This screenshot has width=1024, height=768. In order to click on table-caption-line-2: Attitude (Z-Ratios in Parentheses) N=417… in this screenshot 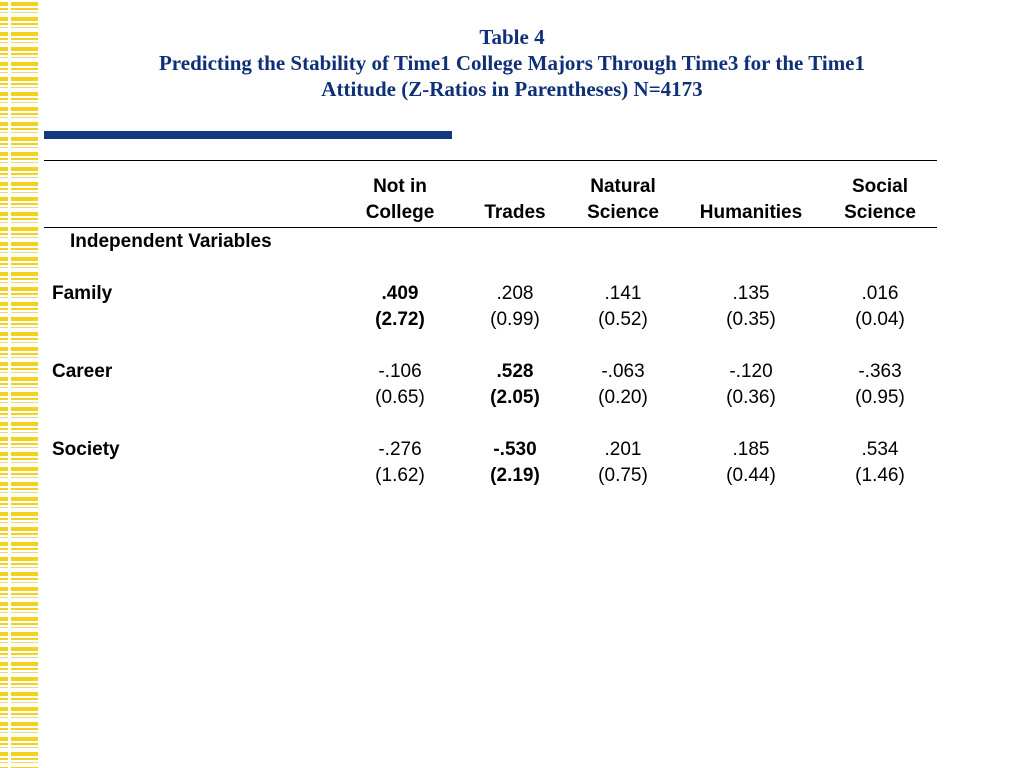, I will do `click(512, 89)`.